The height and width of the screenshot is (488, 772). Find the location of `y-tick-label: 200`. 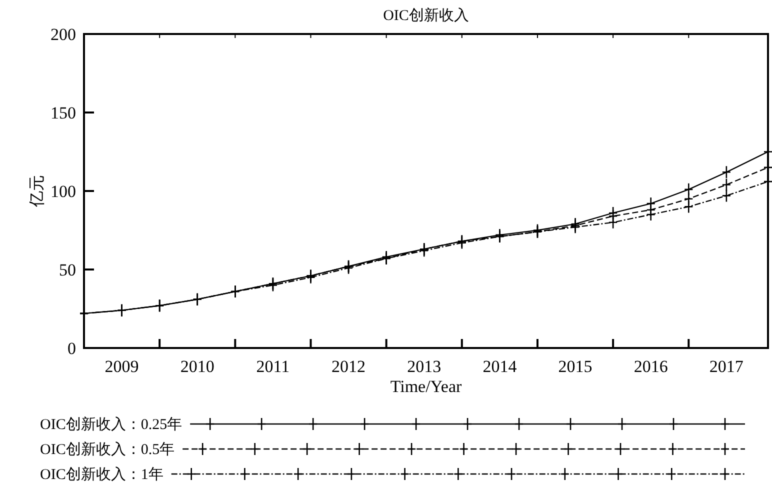

y-tick-label: 200 is located at coordinates (63, 34).